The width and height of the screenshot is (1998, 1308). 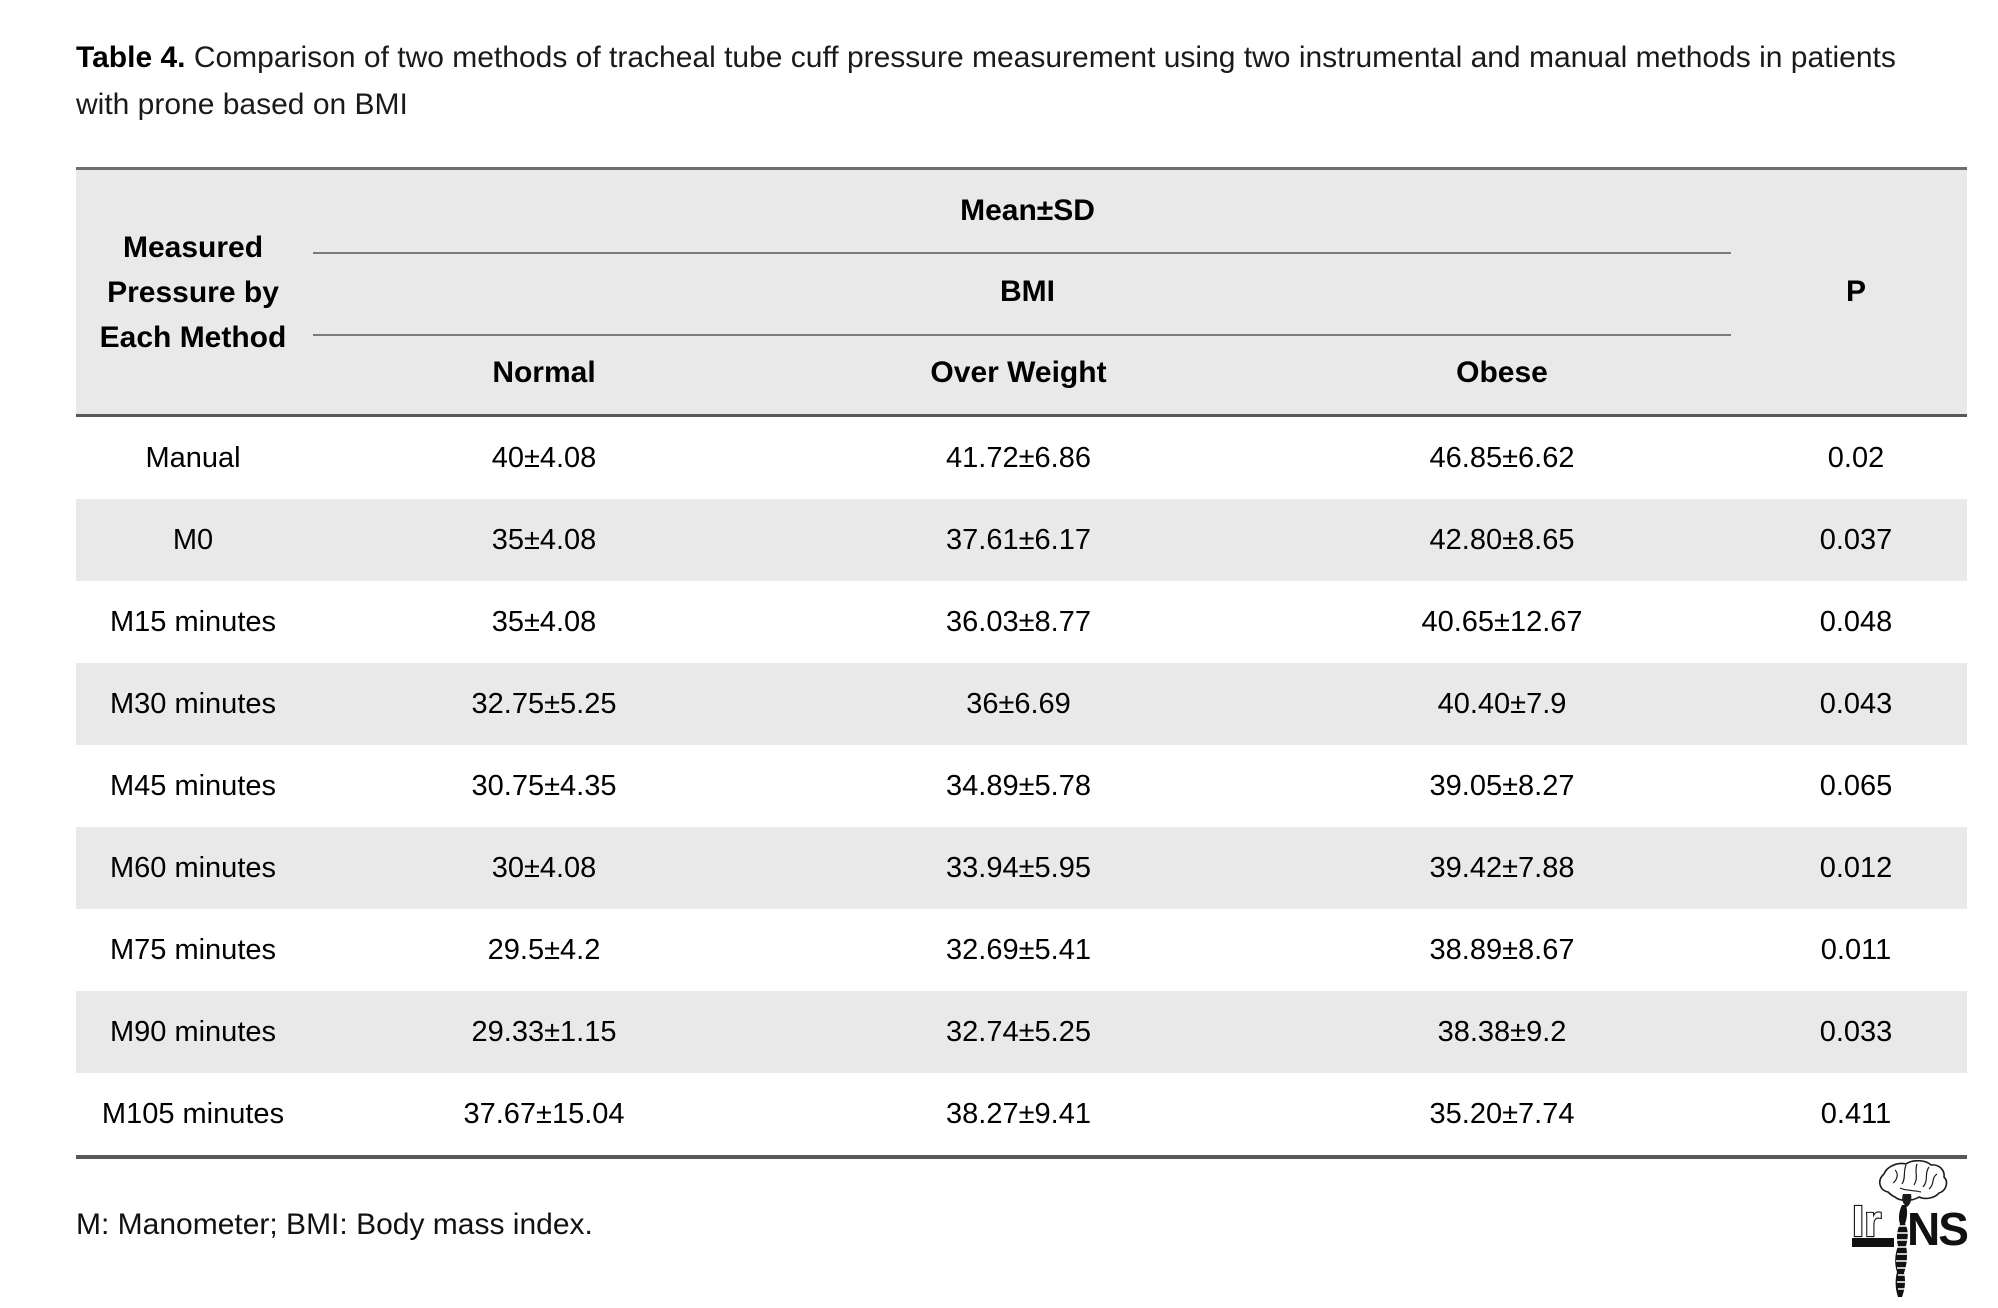 I want to click on cell-over-weight: 32.69±5.41, so click(x=1018, y=949).